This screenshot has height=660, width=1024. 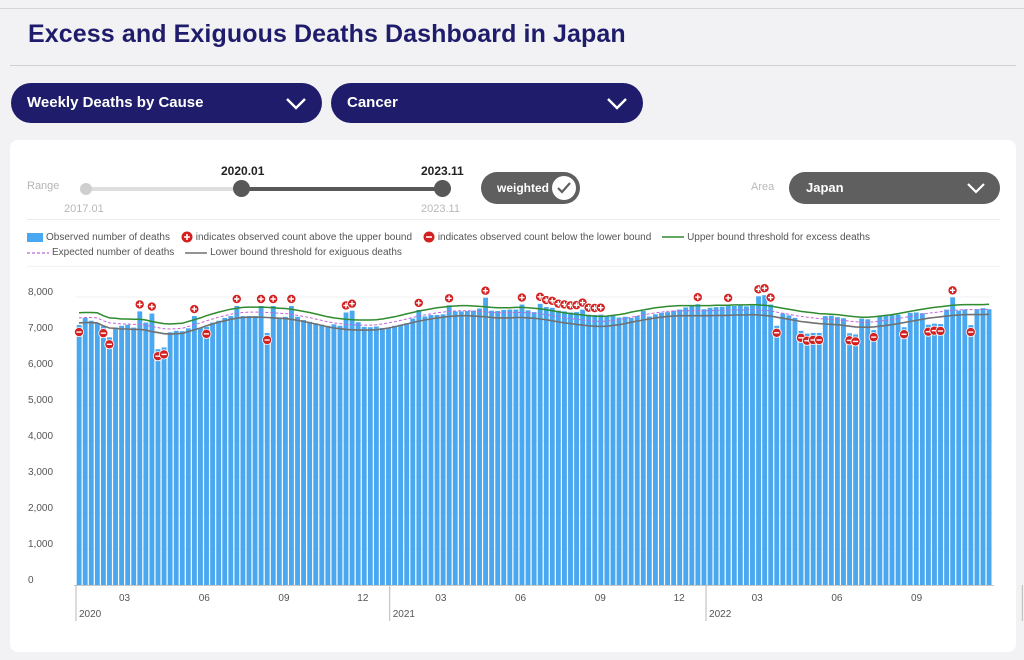 What do you see at coordinates (894, 188) in the screenshot?
I see `area-dropdown: Japan` at bounding box center [894, 188].